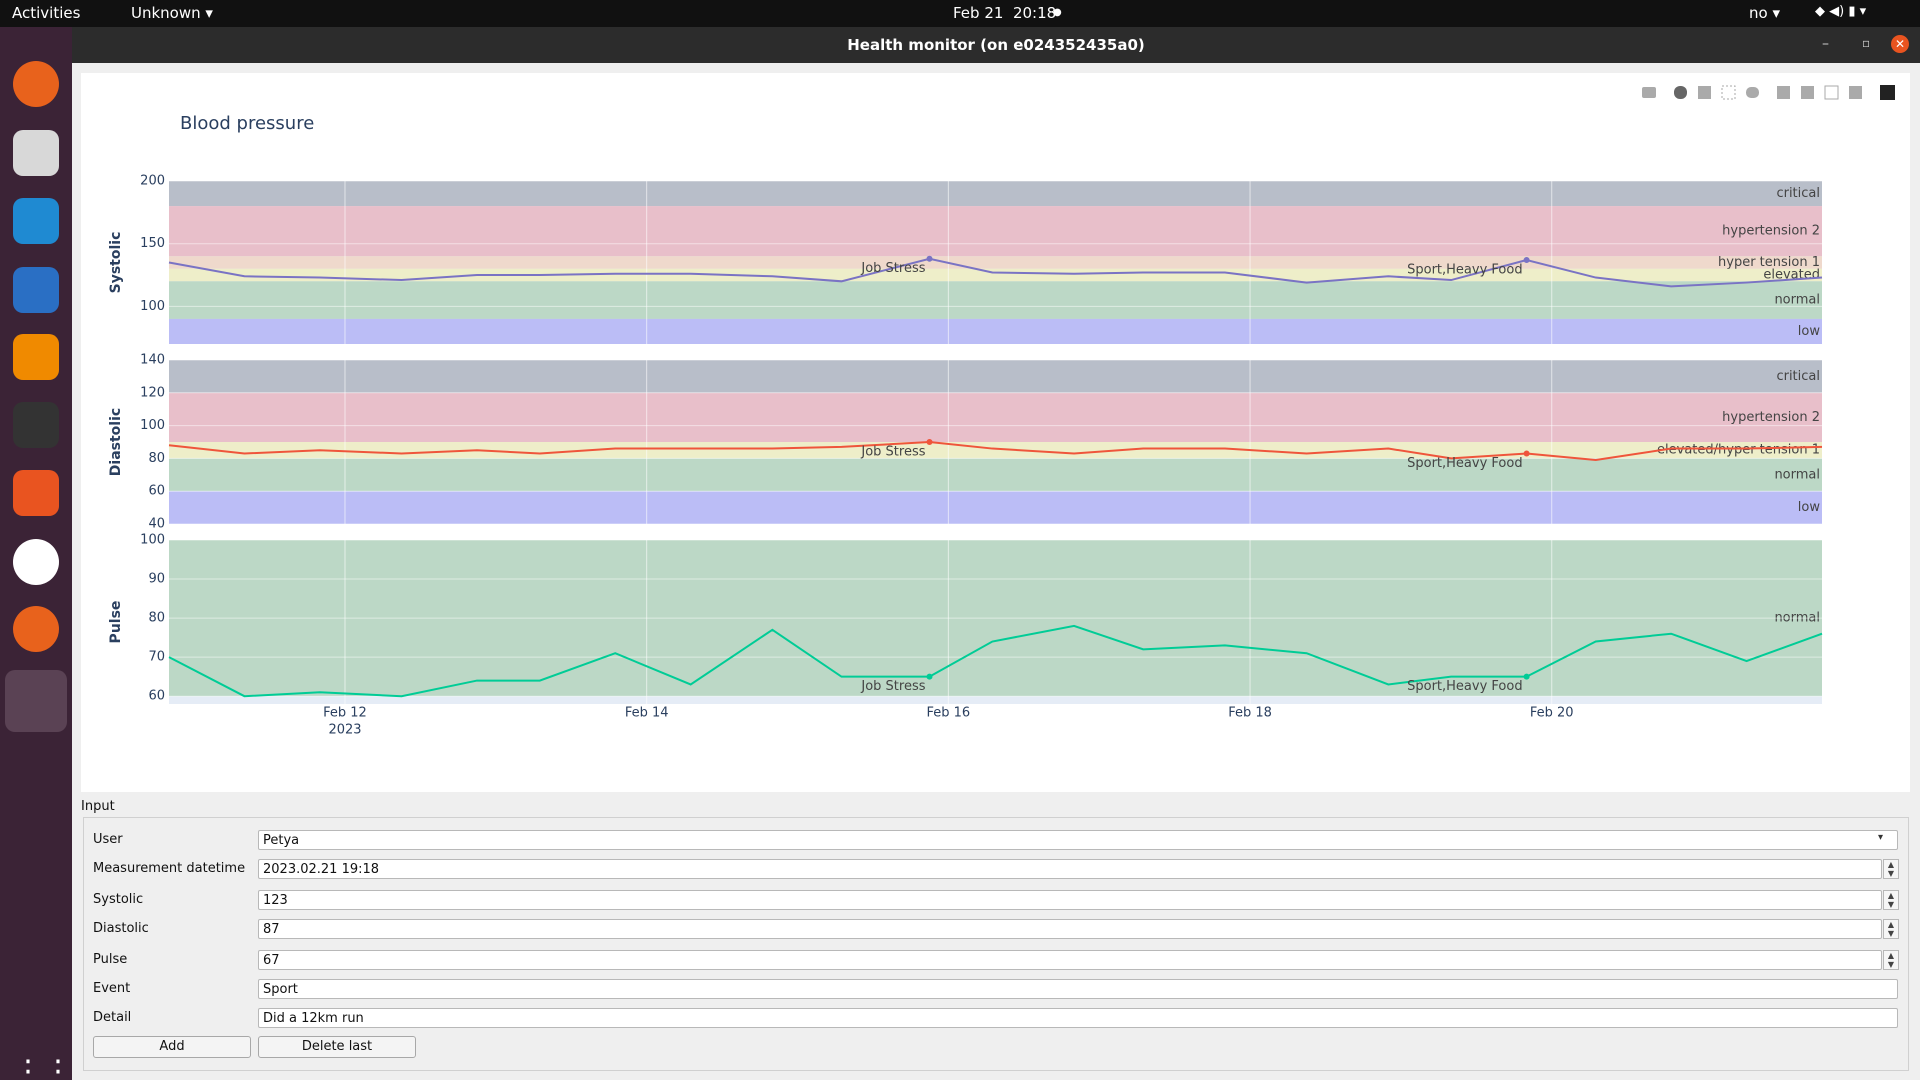 The height and width of the screenshot is (1080, 1920). Describe the element at coordinates (112, 988) in the screenshot. I see `field-label: Event` at that location.